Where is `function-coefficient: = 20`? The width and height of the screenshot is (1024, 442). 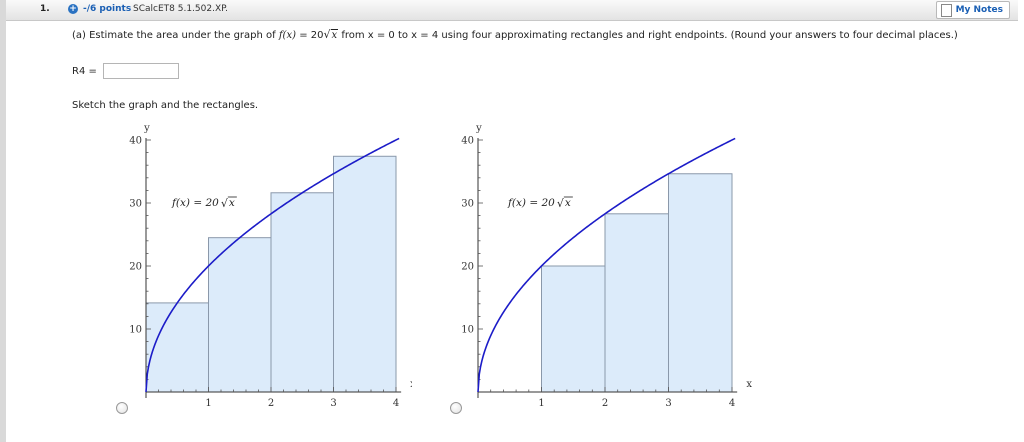 function-coefficient: = 20 is located at coordinates (310, 35).